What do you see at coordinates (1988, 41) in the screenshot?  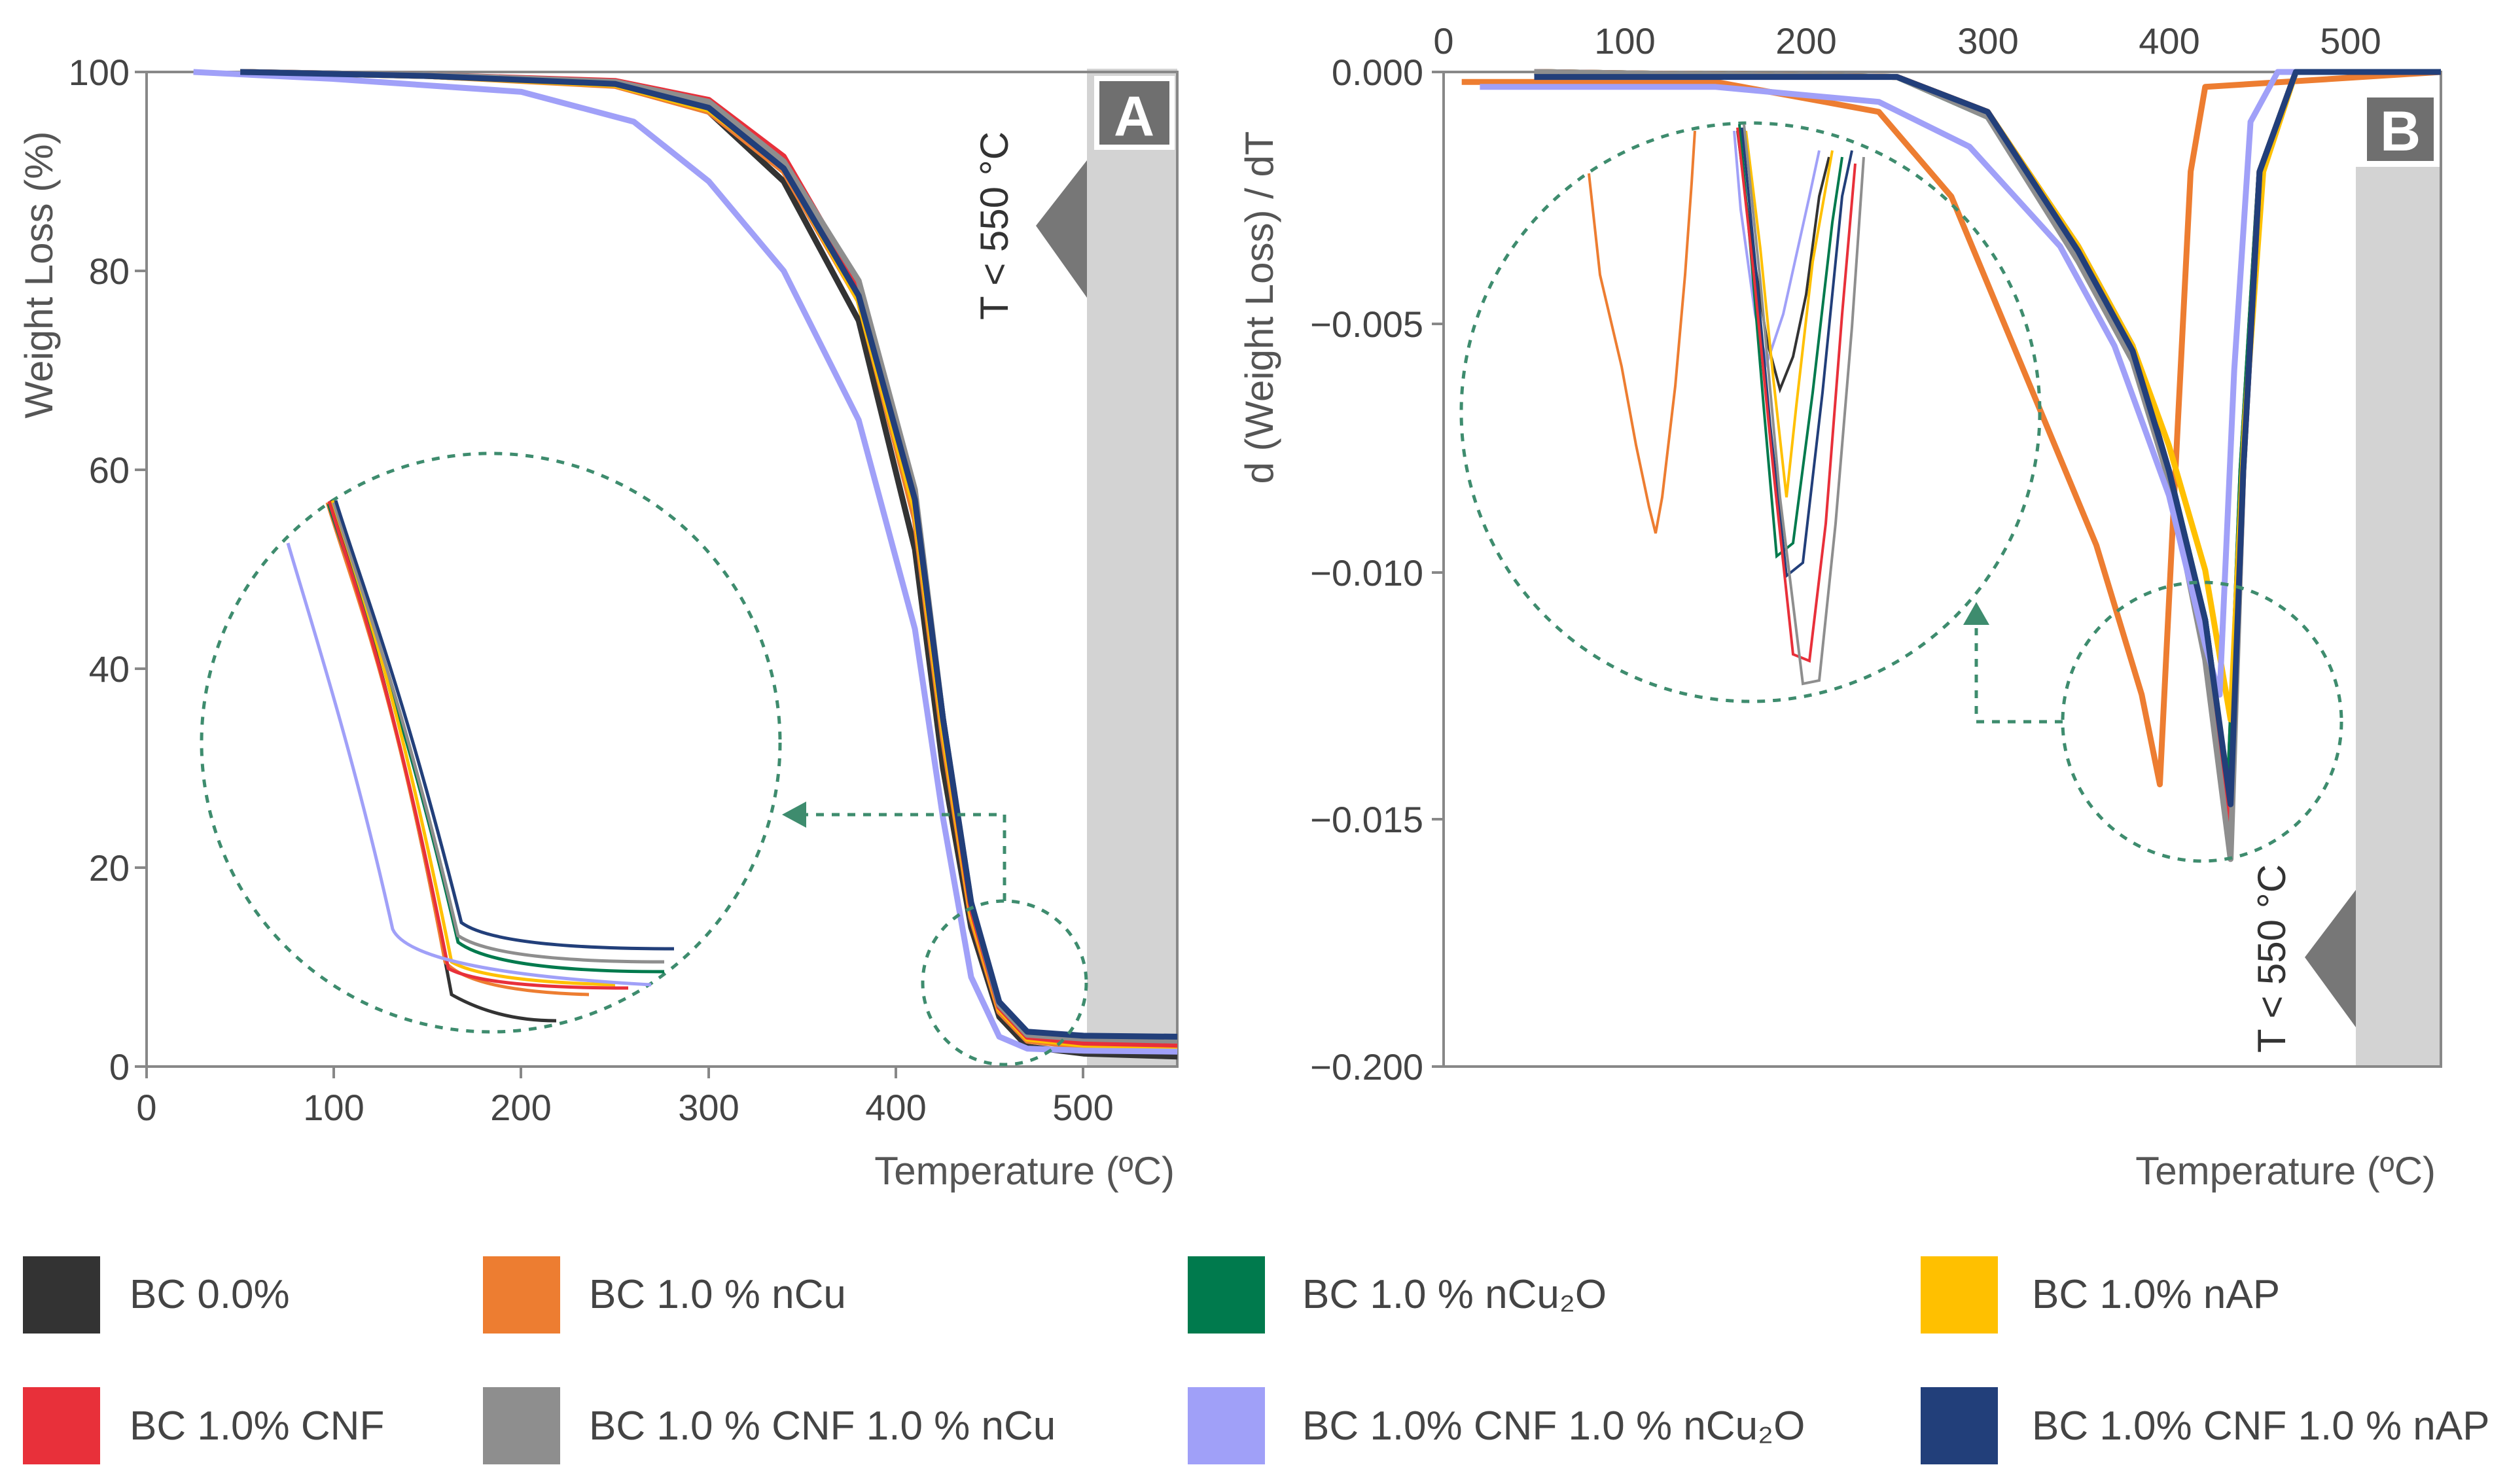 I see `panel-b-xtick: 300` at bounding box center [1988, 41].